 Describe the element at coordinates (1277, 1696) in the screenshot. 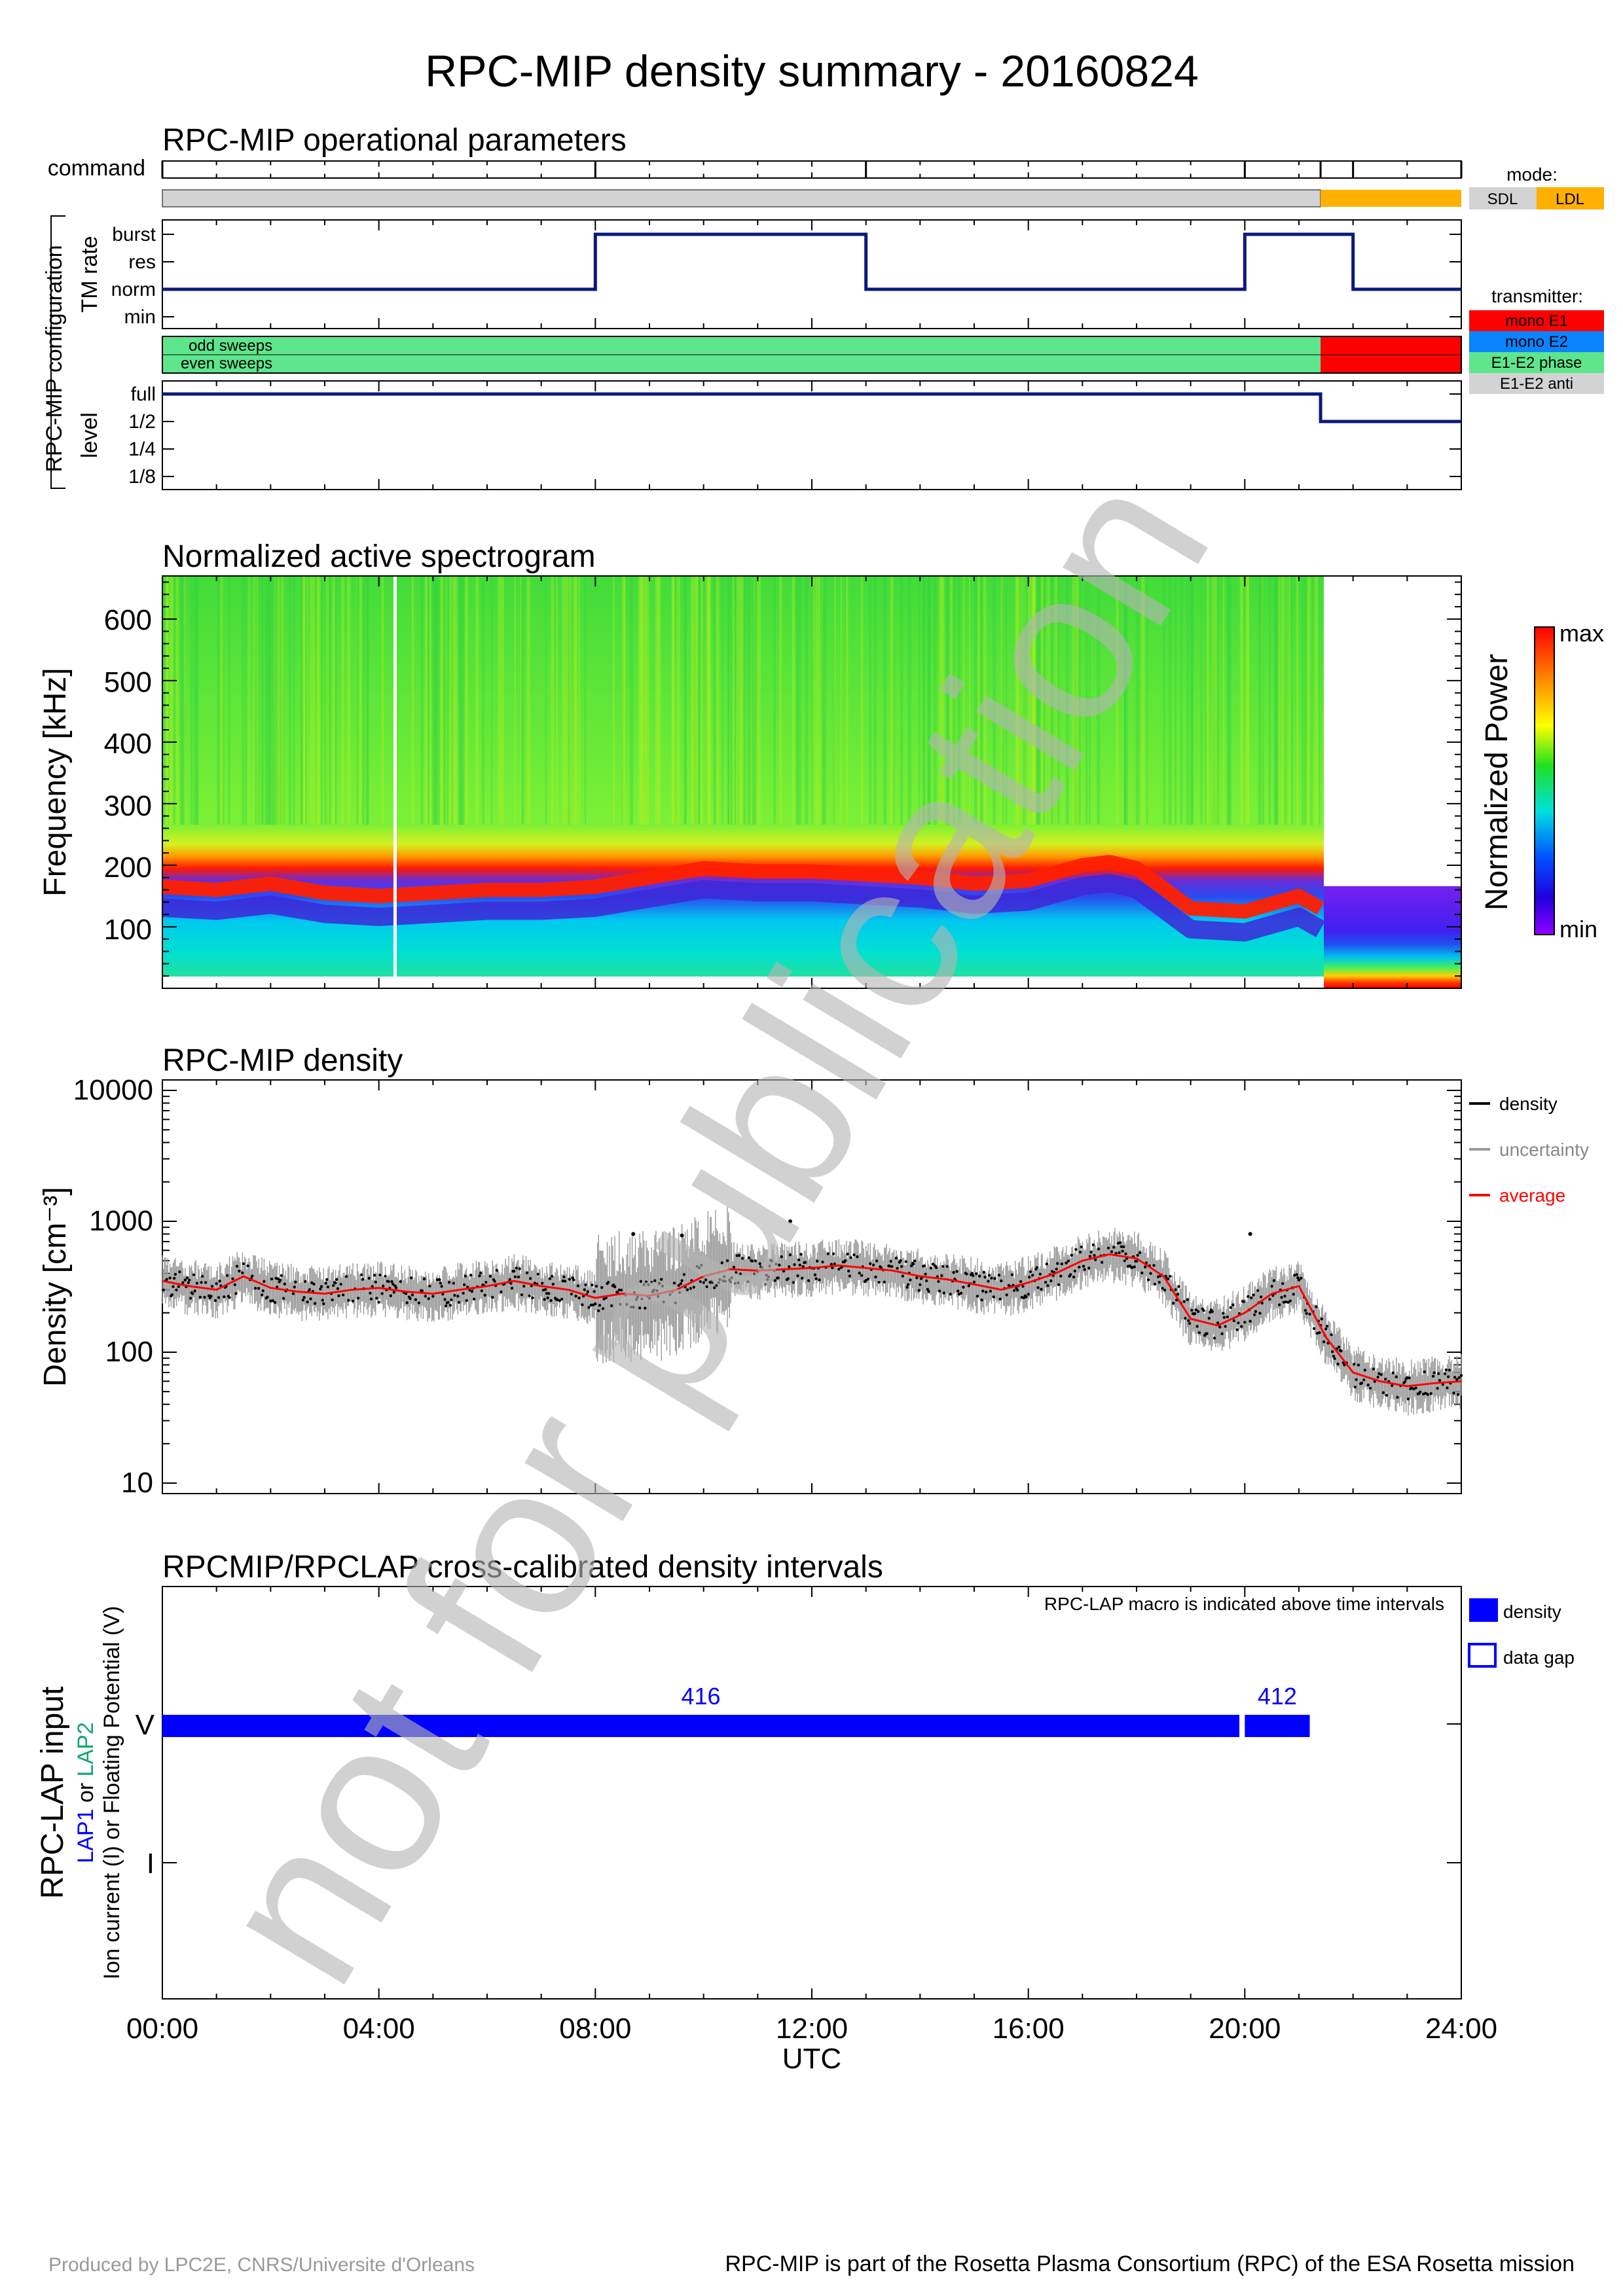

I see `lap-macro-label: 412` at that location.